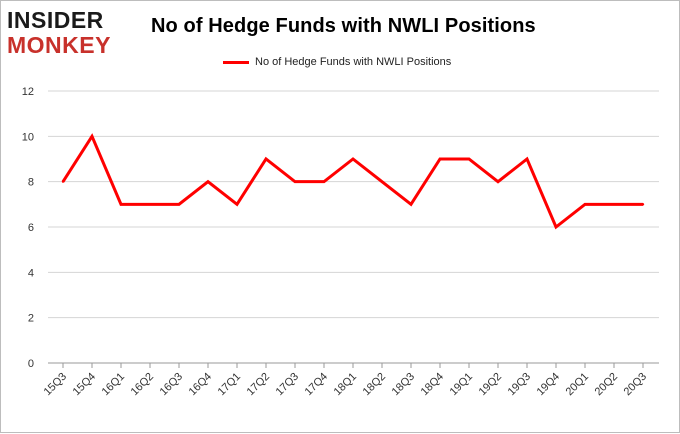  Describe the element at coordinates (353, 62) in the screenshot. I see `legend-label: No of Hedge Funds with NWLI Positions` at that location.